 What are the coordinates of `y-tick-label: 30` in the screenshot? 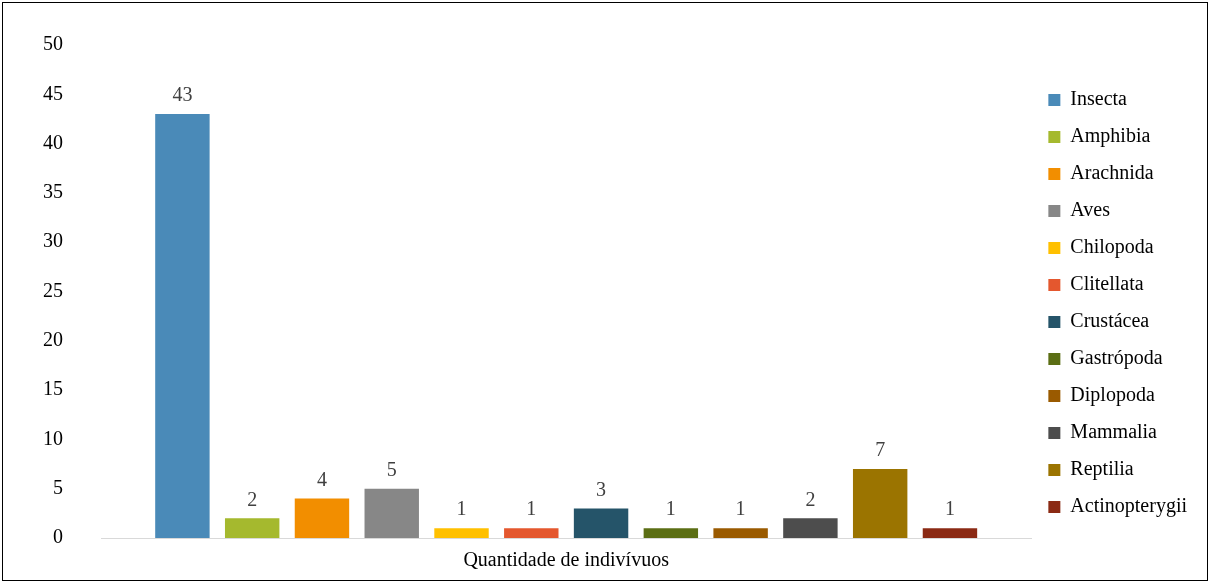 It's located at (53, 240).